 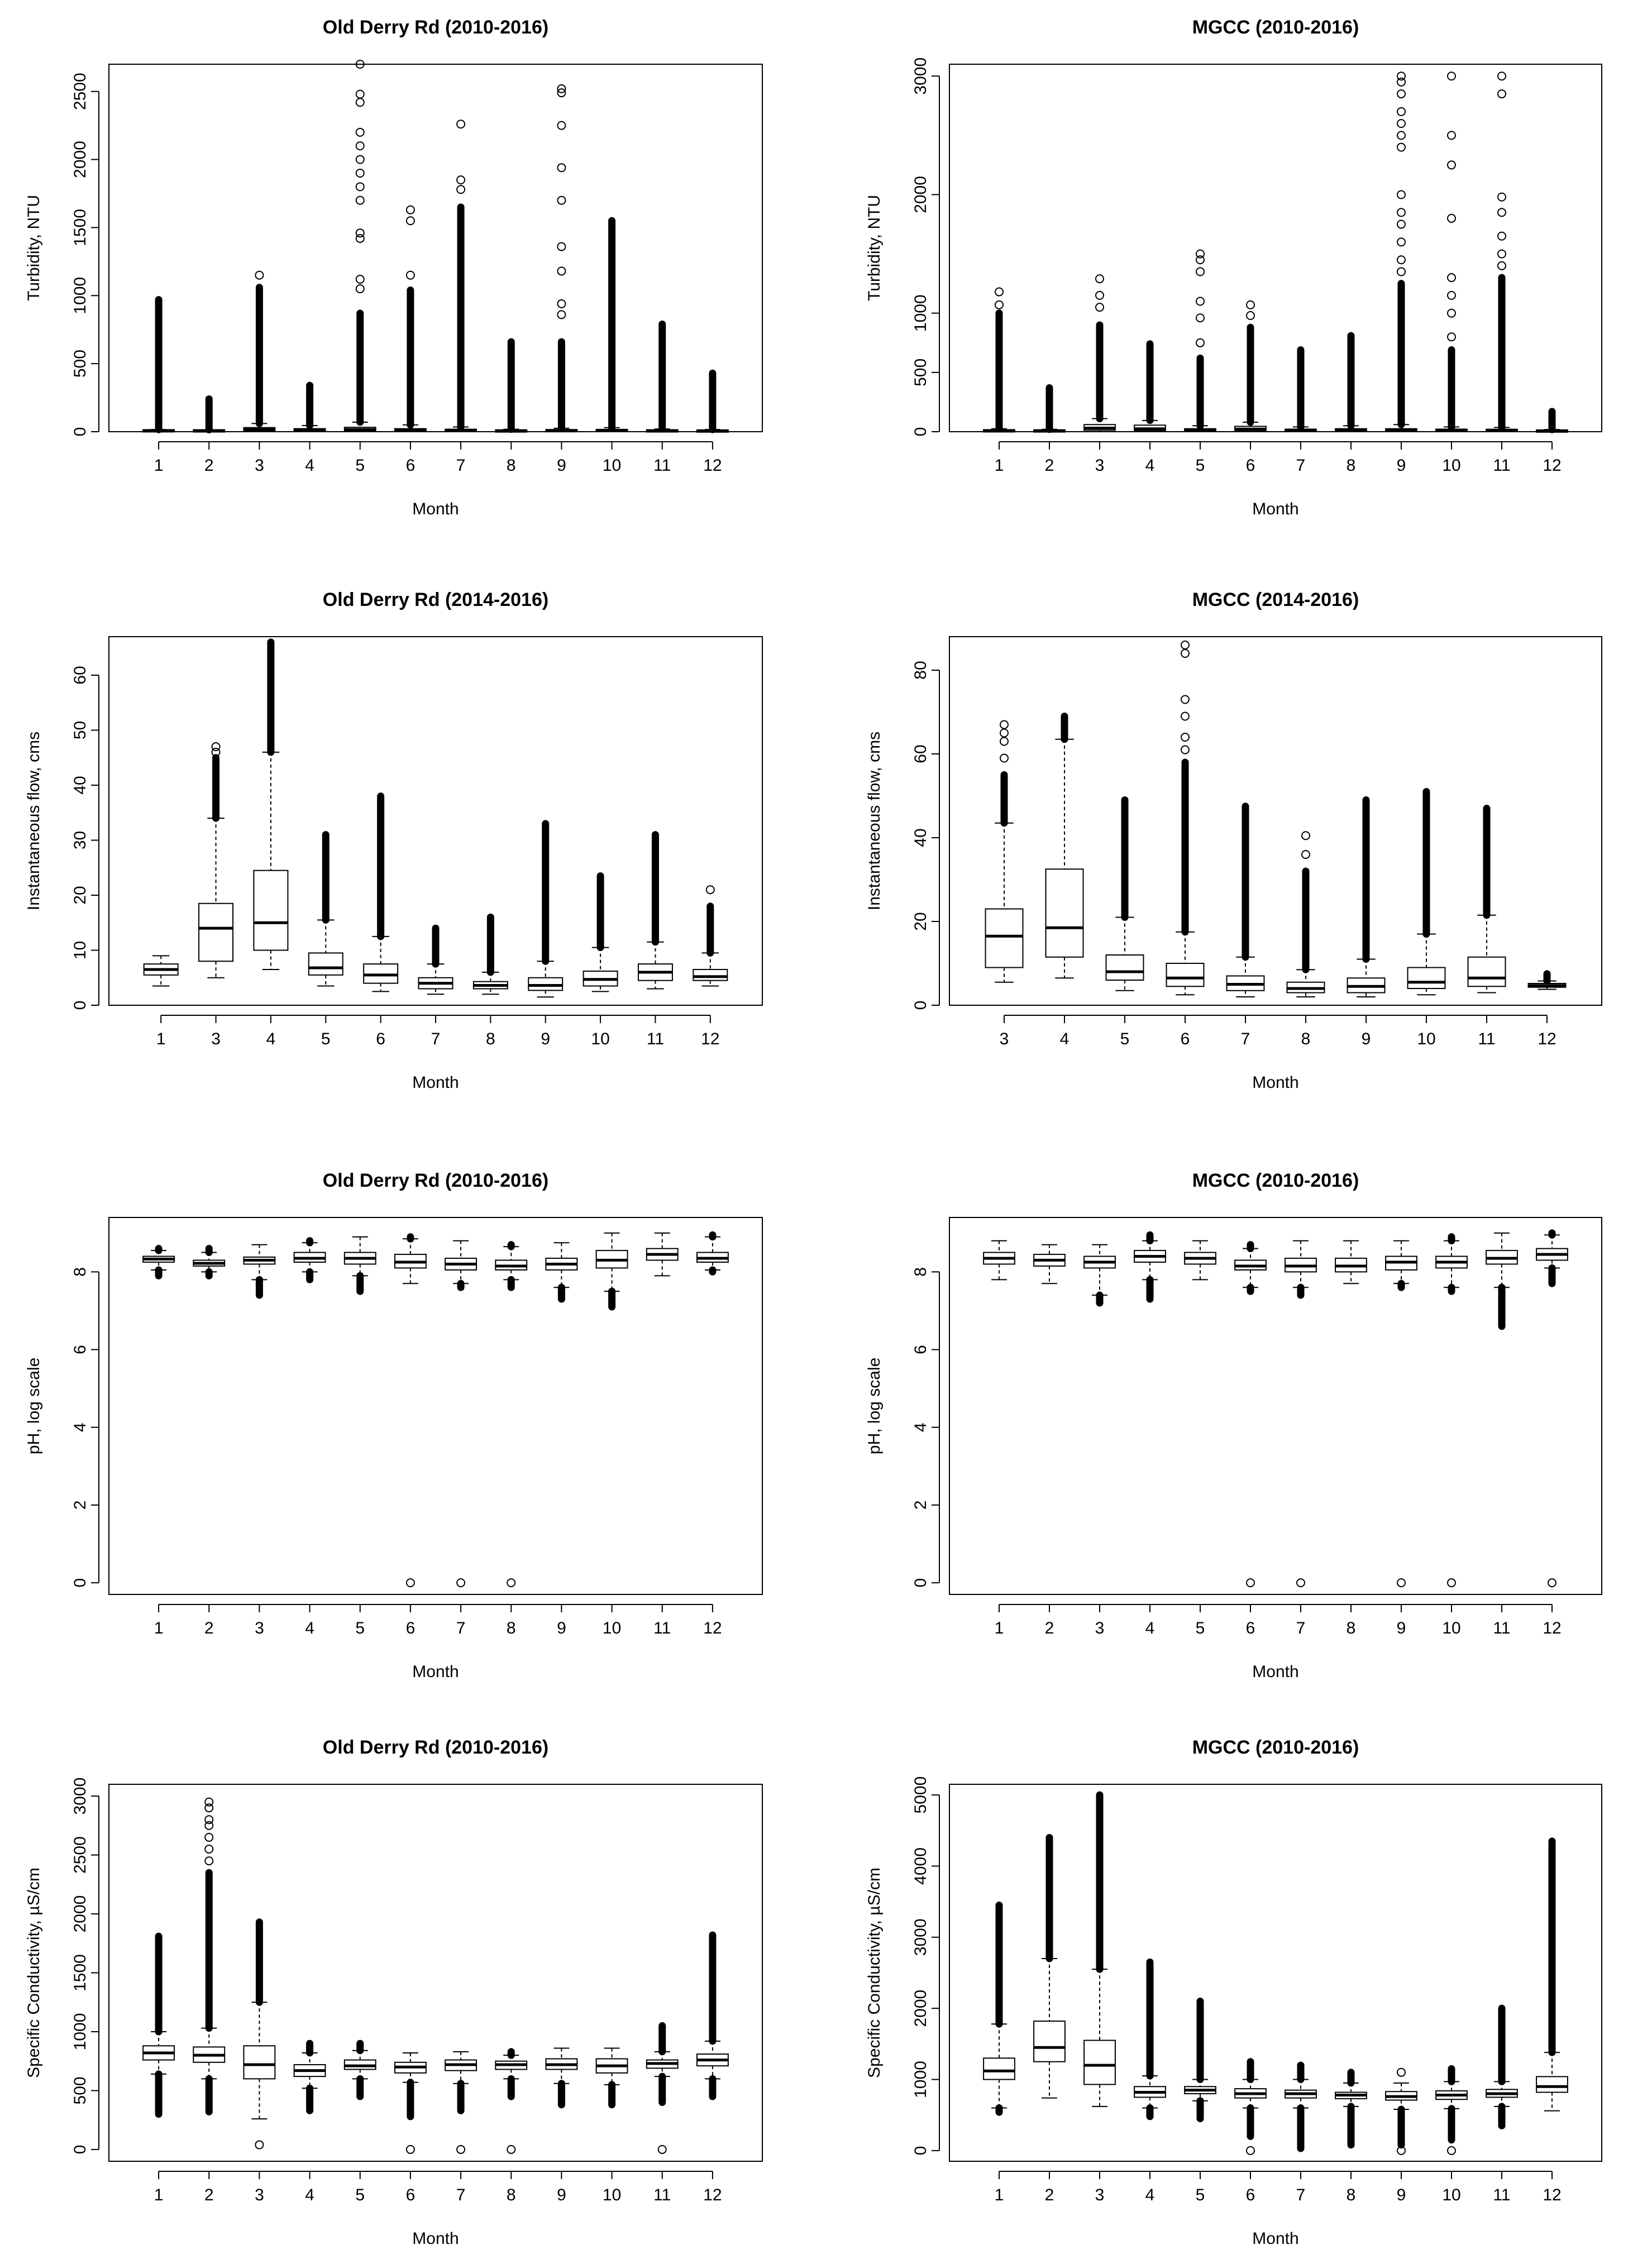 What do you see at coordinates (920, 837) in the screenshot?
I see `y-tick-label: 40` at bounding box center [920, 837].